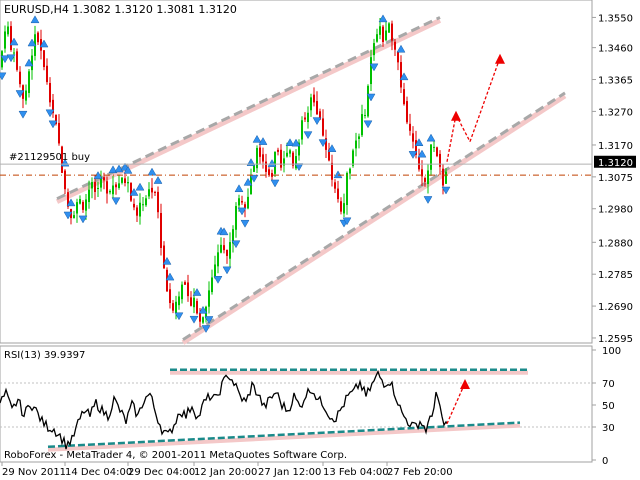 The width and height of the screenshot is (640, 480). I want to click on time-tick-label: 27 Feb 20:00, so click(420, 472).